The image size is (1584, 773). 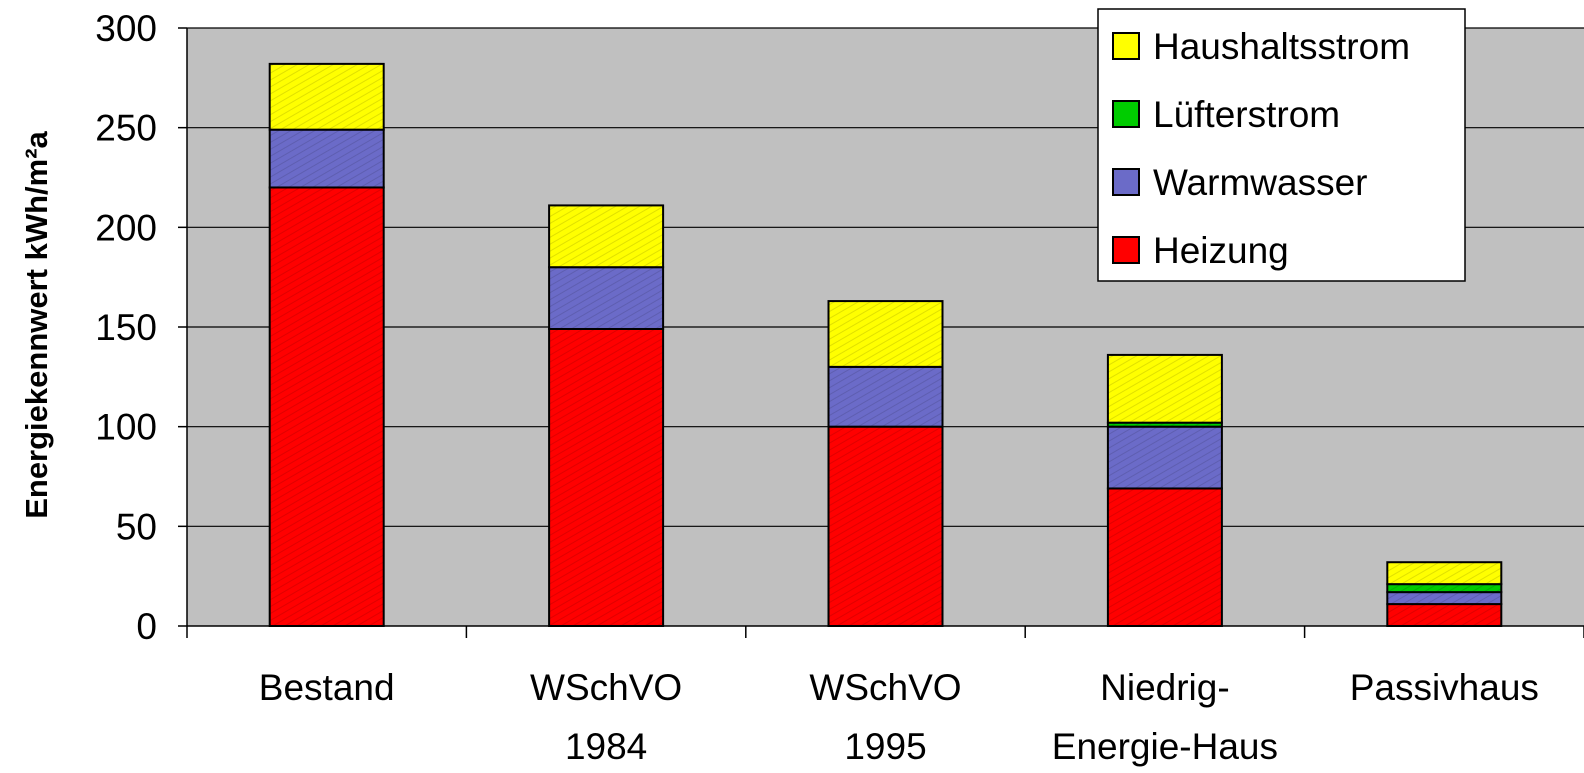 I want to click on legend-label: Warmwasser, so click(x=1260, y=182).